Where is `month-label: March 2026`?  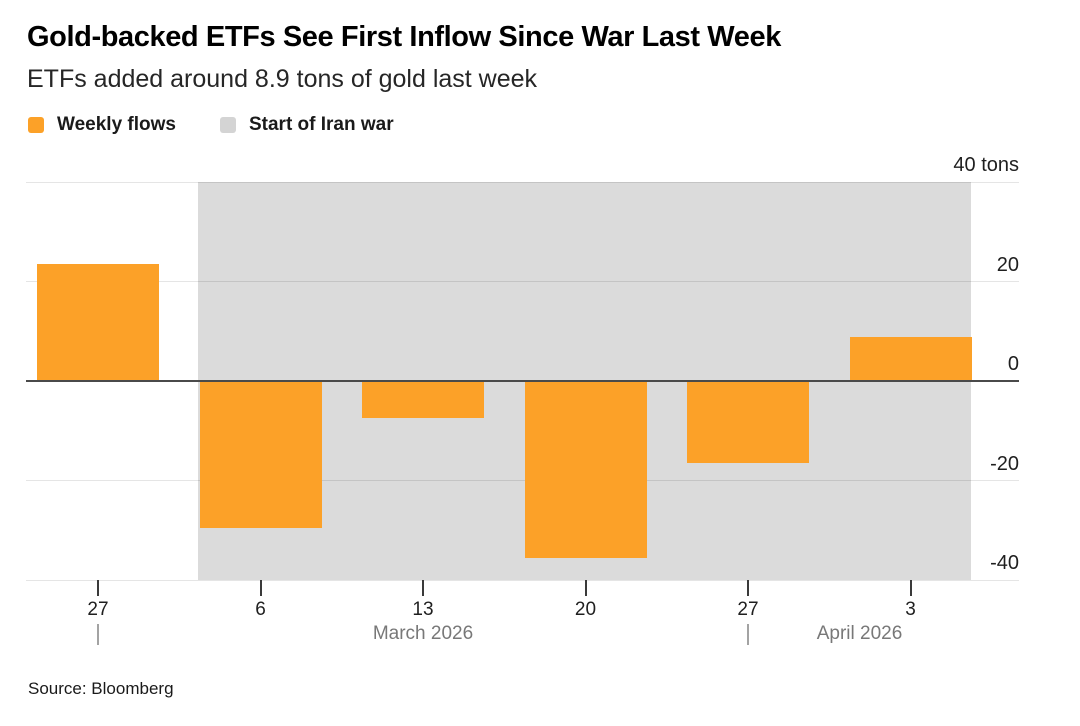
month-label: March 2026 is located at coordinates (423, 633).